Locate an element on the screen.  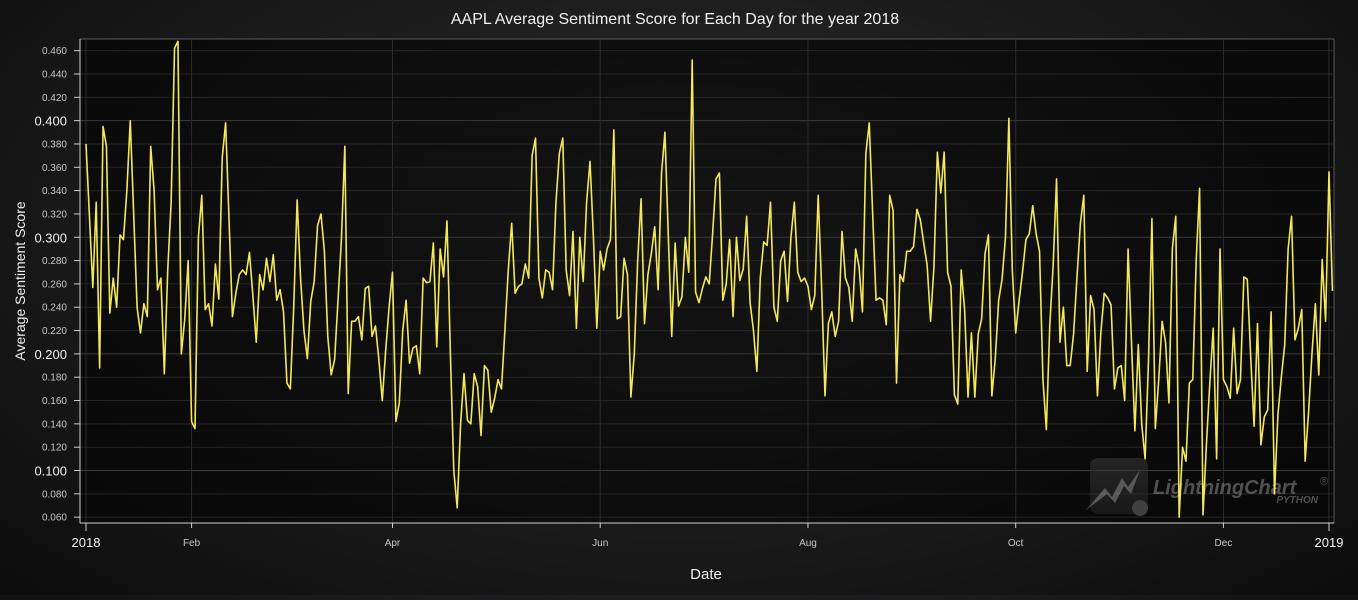
watermark-brand: LightningChart is located at coordinates (1225, 488).